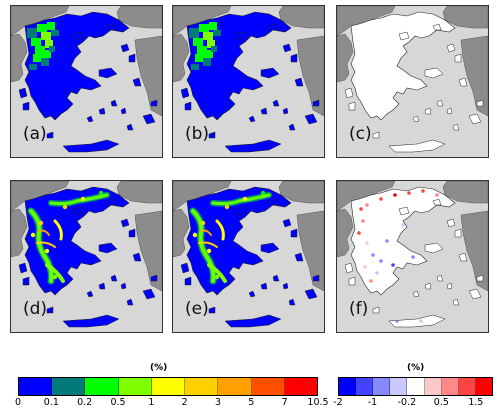  I want to click on panel-label-c: (c), so click(360, 134).